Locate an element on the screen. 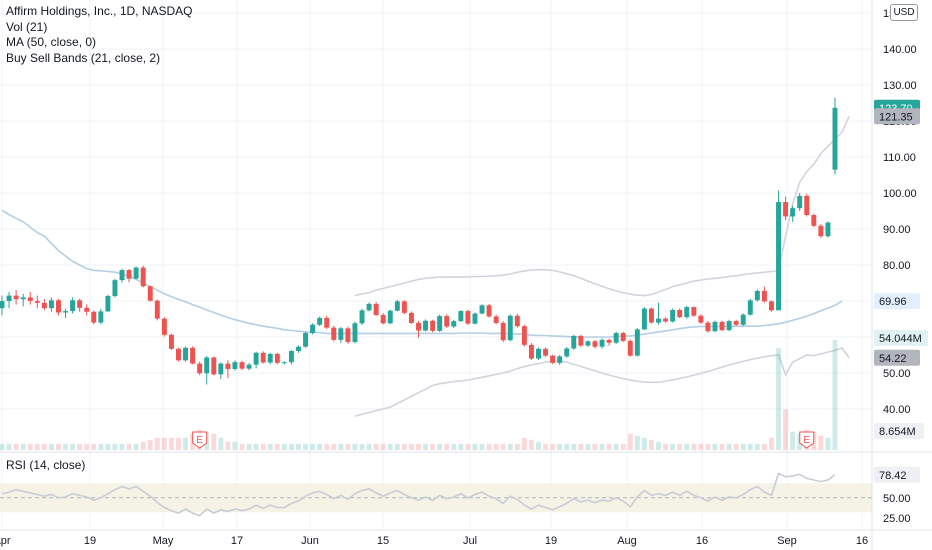 This screenshot has width=932, height=550. legend-title: Affirm Holdings, Inc., 1D, NASDAQ is located at coordinates (99, 11).